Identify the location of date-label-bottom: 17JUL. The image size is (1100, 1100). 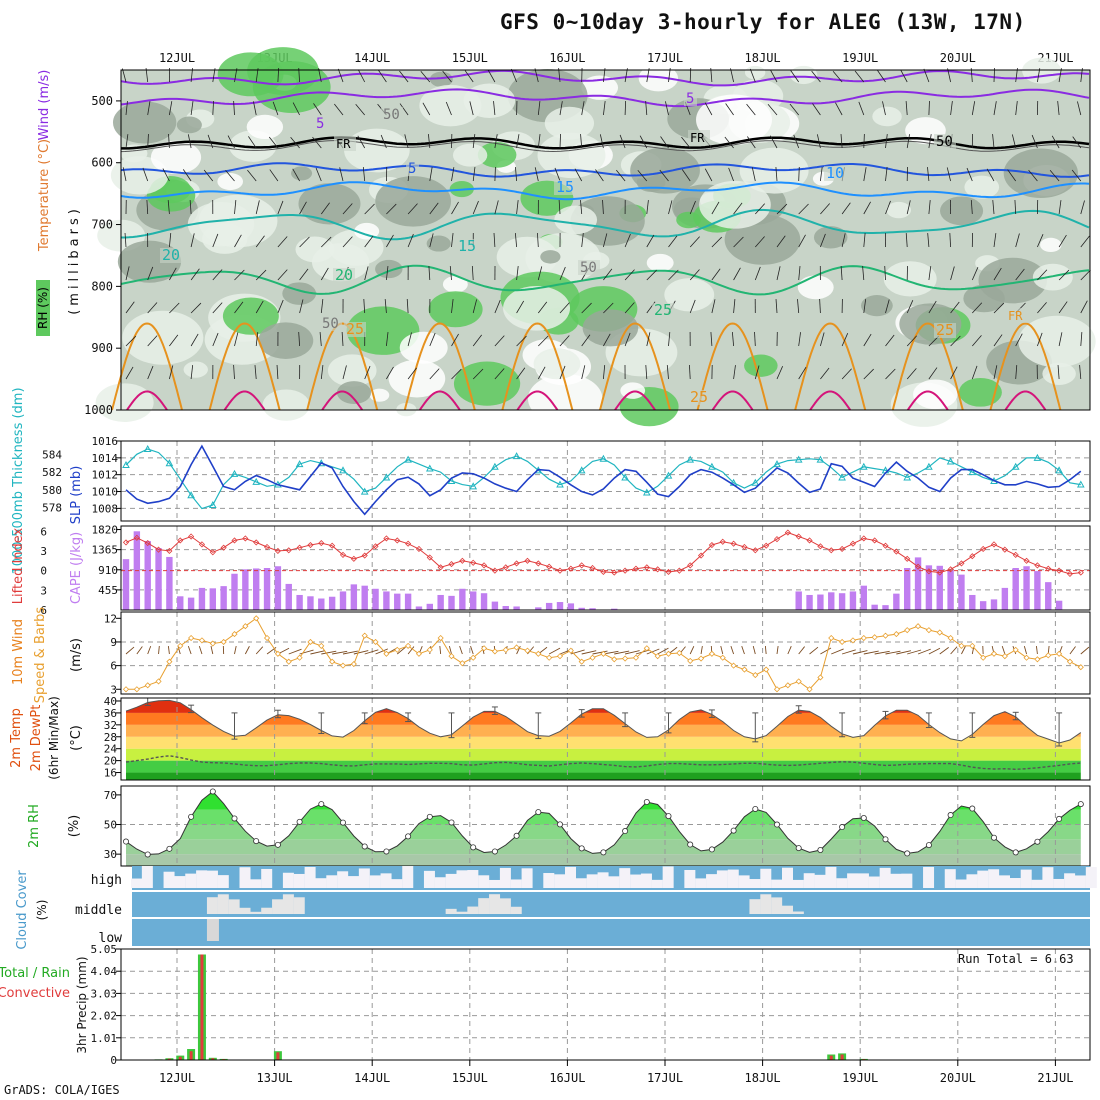
(665, 1078).